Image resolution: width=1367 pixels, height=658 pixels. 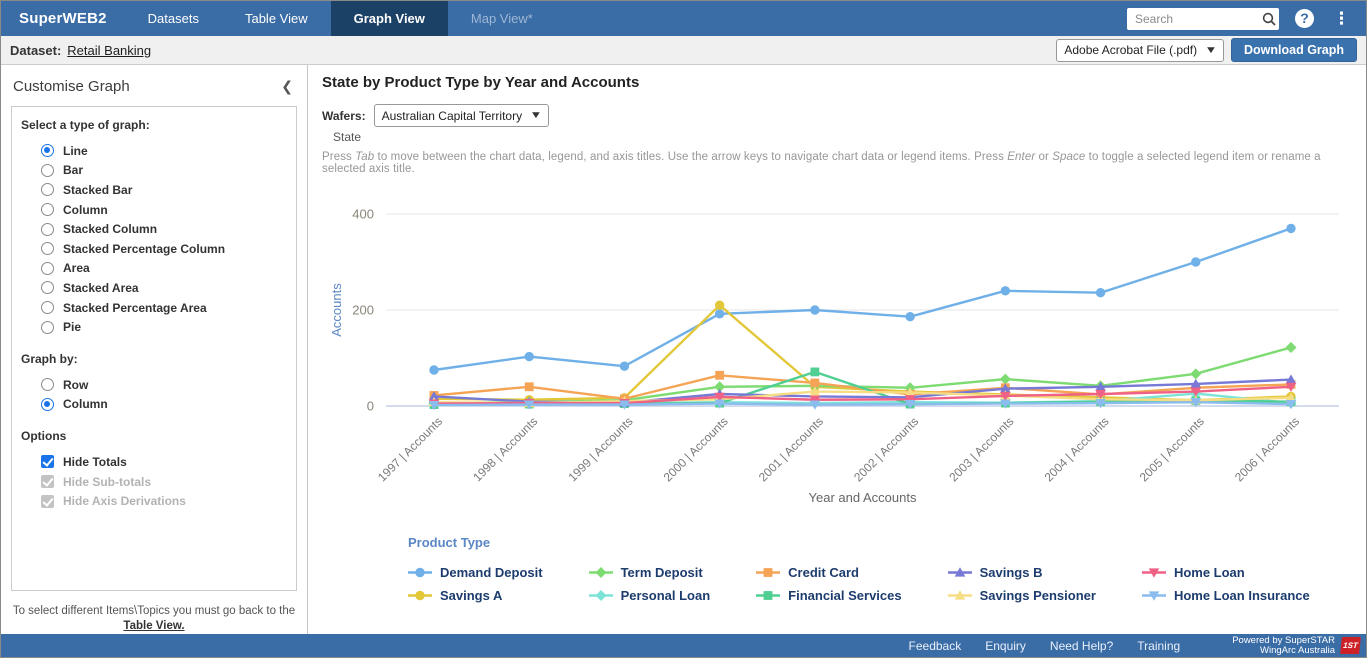 I want to click on series-line-home-loan-insurance, so click(x=862, y=403).